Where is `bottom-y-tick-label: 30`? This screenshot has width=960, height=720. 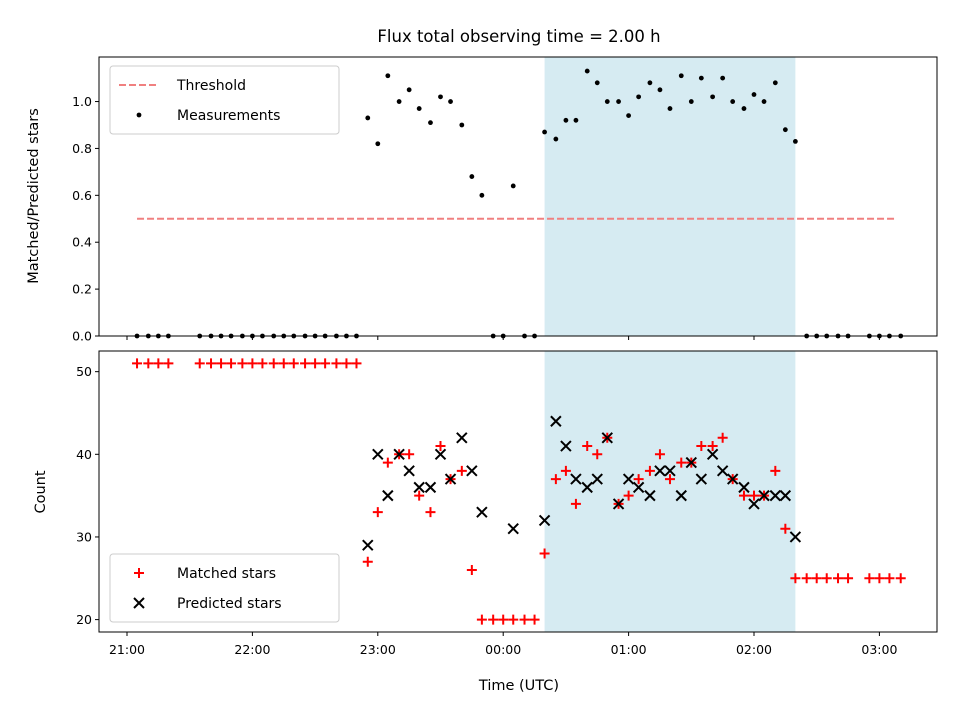 bottom-y-tick-label: 30 is located at coordinates (84, 536).